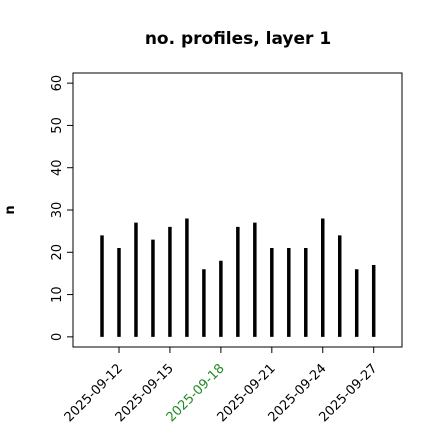 Image resolution: width=440 pixels, height=444 pixels. I want to click on y-tick-label: 0, so click(57, 337).